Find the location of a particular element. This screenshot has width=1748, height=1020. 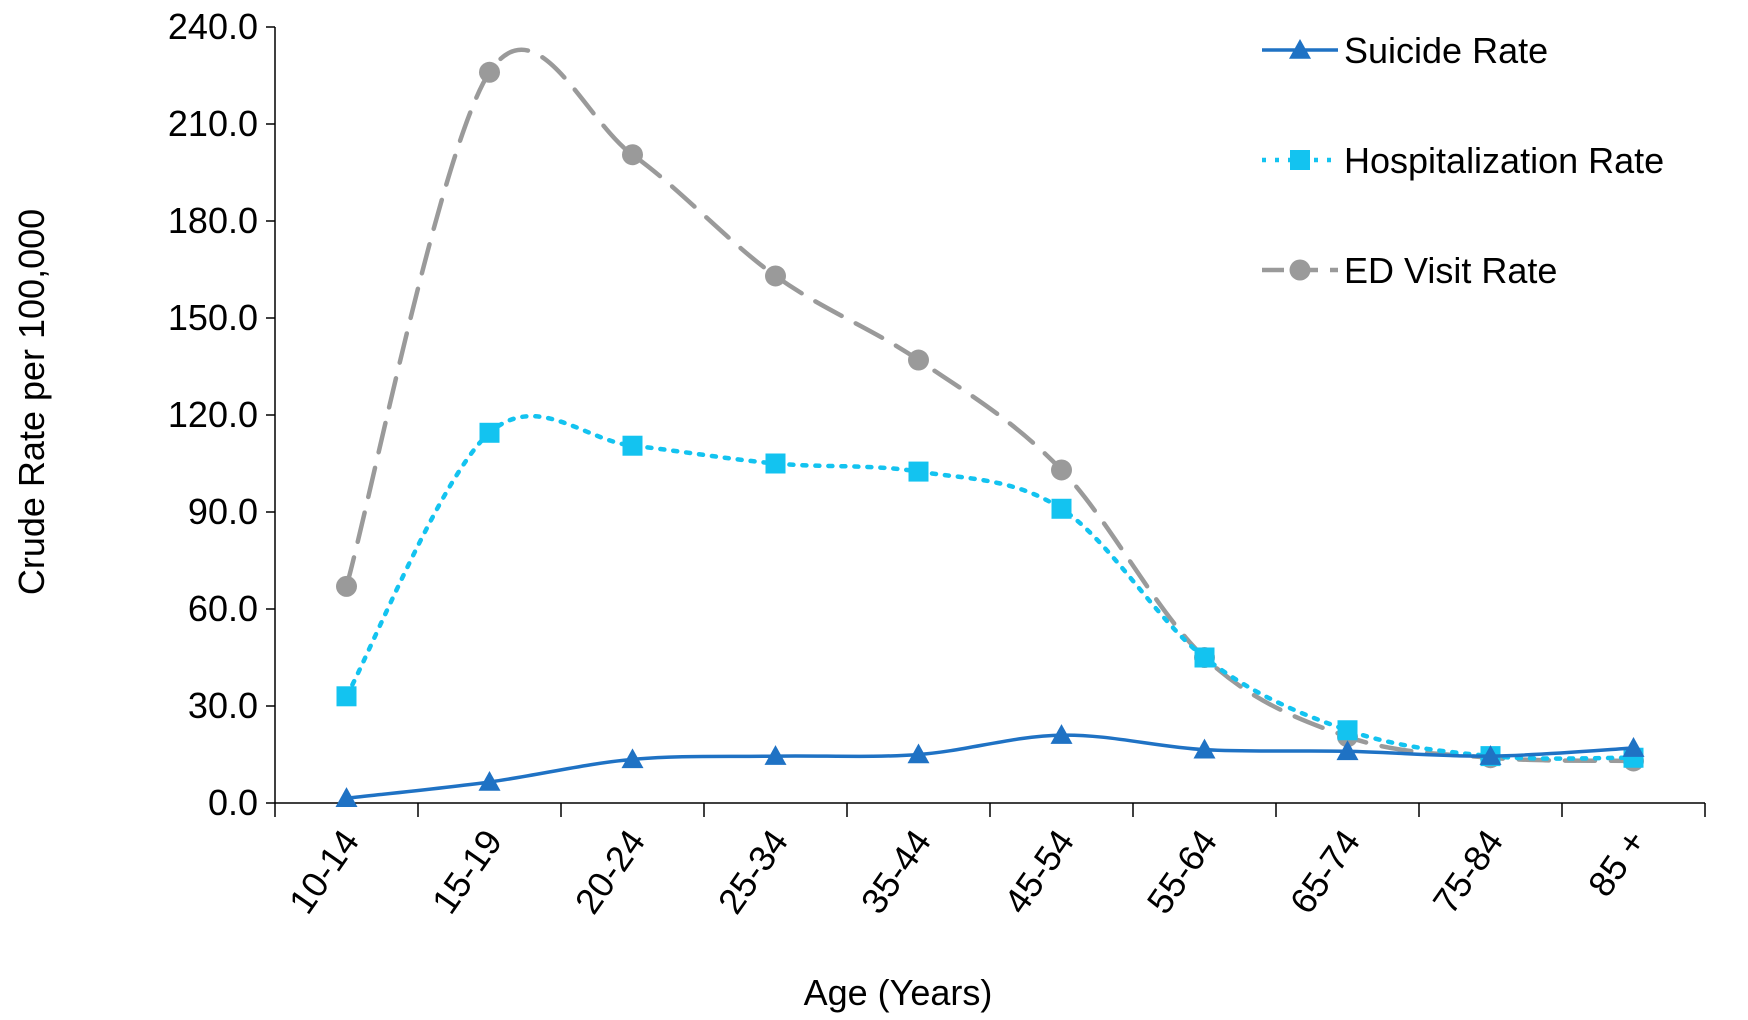

y-tick-label: 180.0 is located at coordinates (213, 220).